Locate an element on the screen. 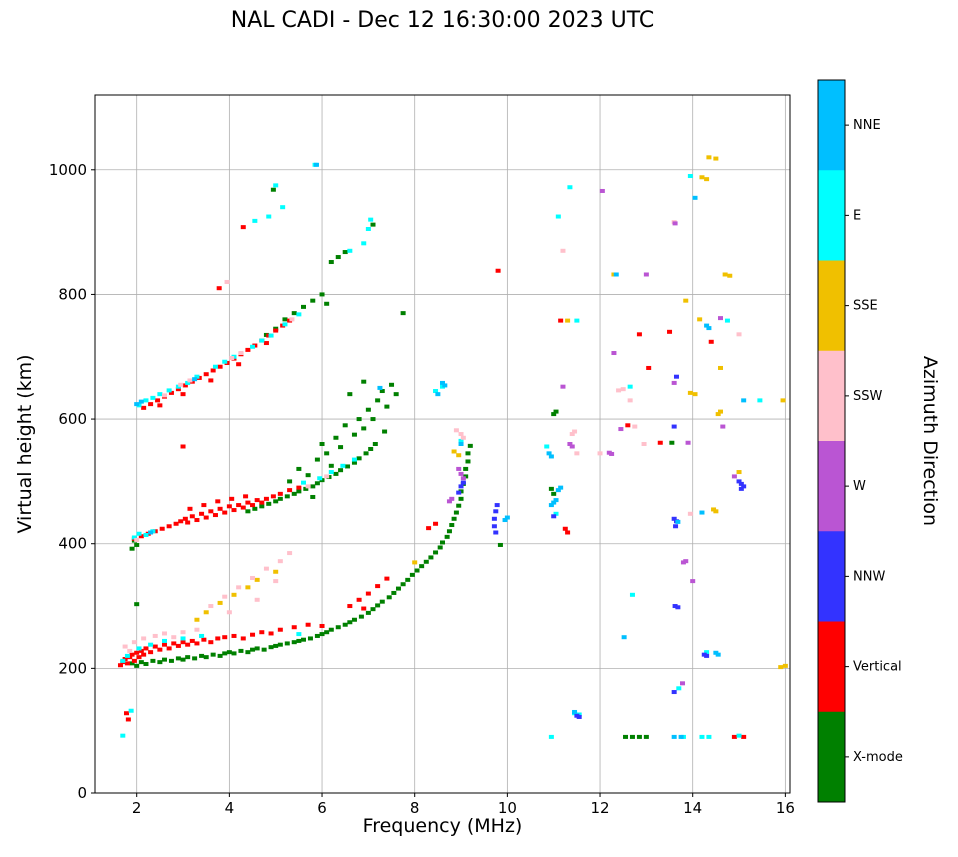 This screenshot has width=958, height=857. scatter-series-nnw is located at coordinates (601, 546).